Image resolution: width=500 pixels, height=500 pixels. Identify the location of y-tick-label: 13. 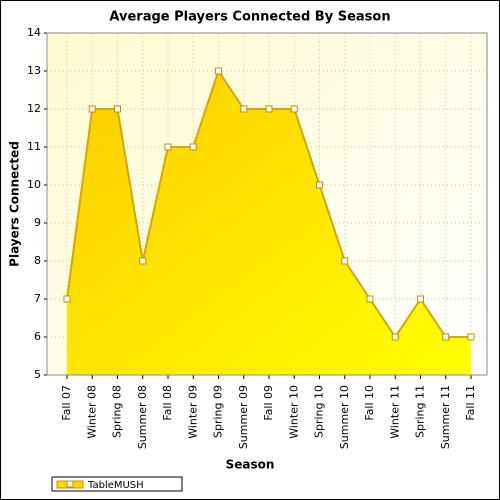
(34, 70).